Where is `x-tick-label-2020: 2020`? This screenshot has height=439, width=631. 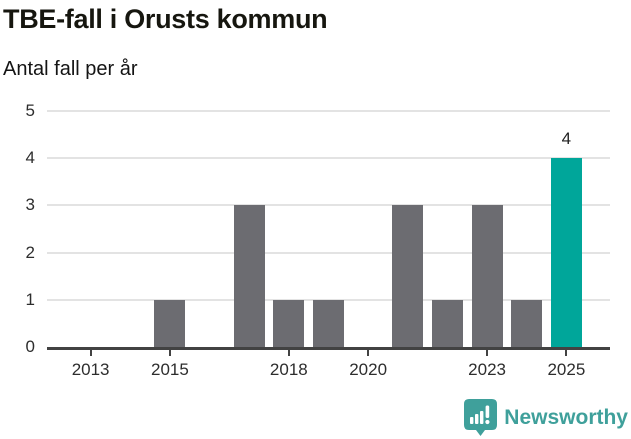 x-tick-label-2020: 2020 is located at coordinates (368, 369).